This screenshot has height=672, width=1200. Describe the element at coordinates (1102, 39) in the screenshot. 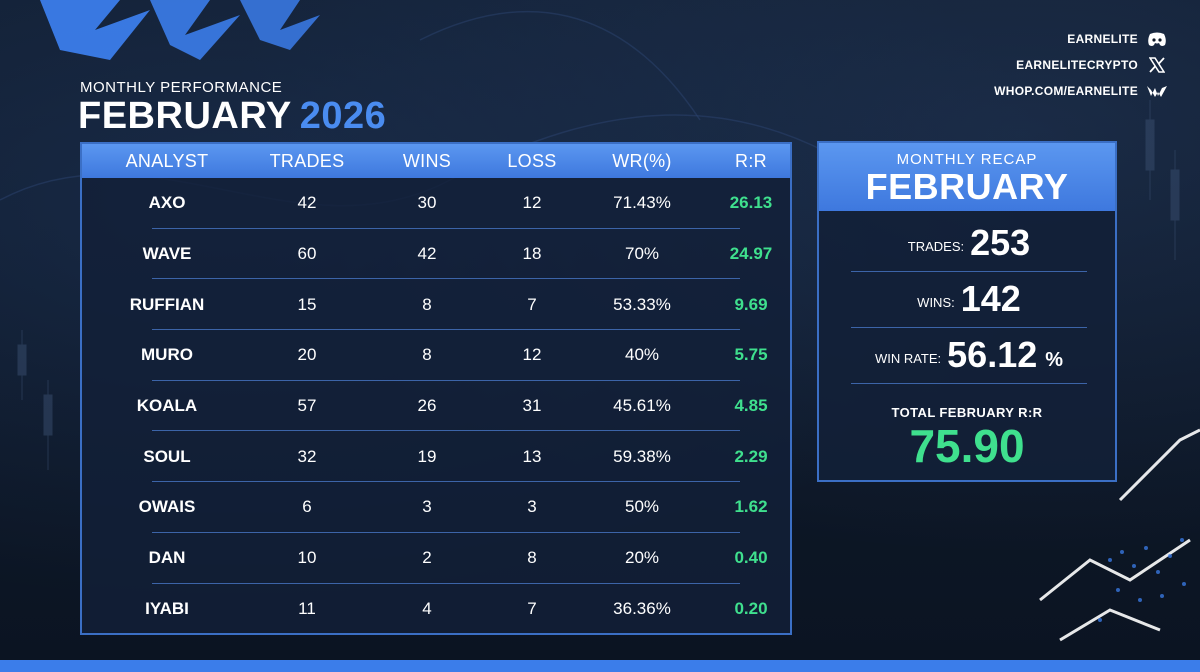

I see `social-discord-label: EARNELITE` at that location.